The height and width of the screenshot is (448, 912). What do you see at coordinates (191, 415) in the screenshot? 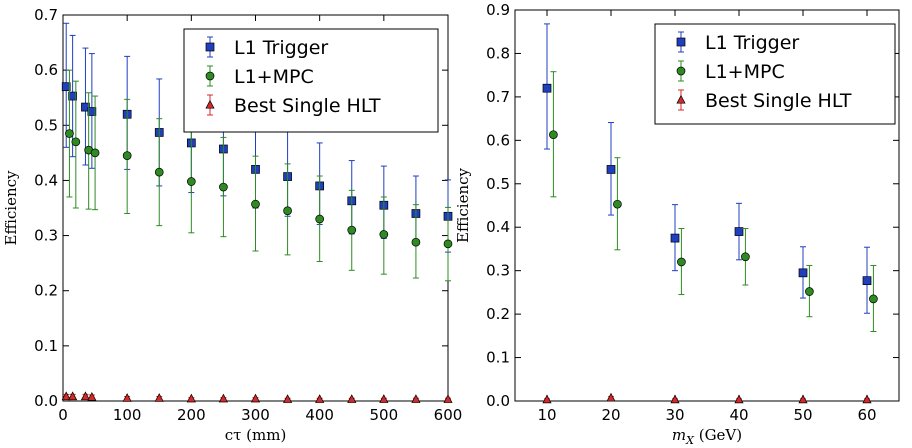
I see `x-tick-label: 200` at bounding box center [191, 415].